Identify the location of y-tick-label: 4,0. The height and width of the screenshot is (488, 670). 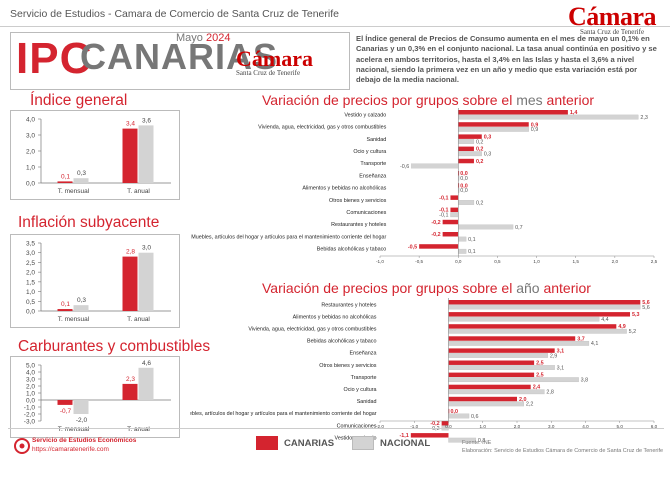
(30, 120).